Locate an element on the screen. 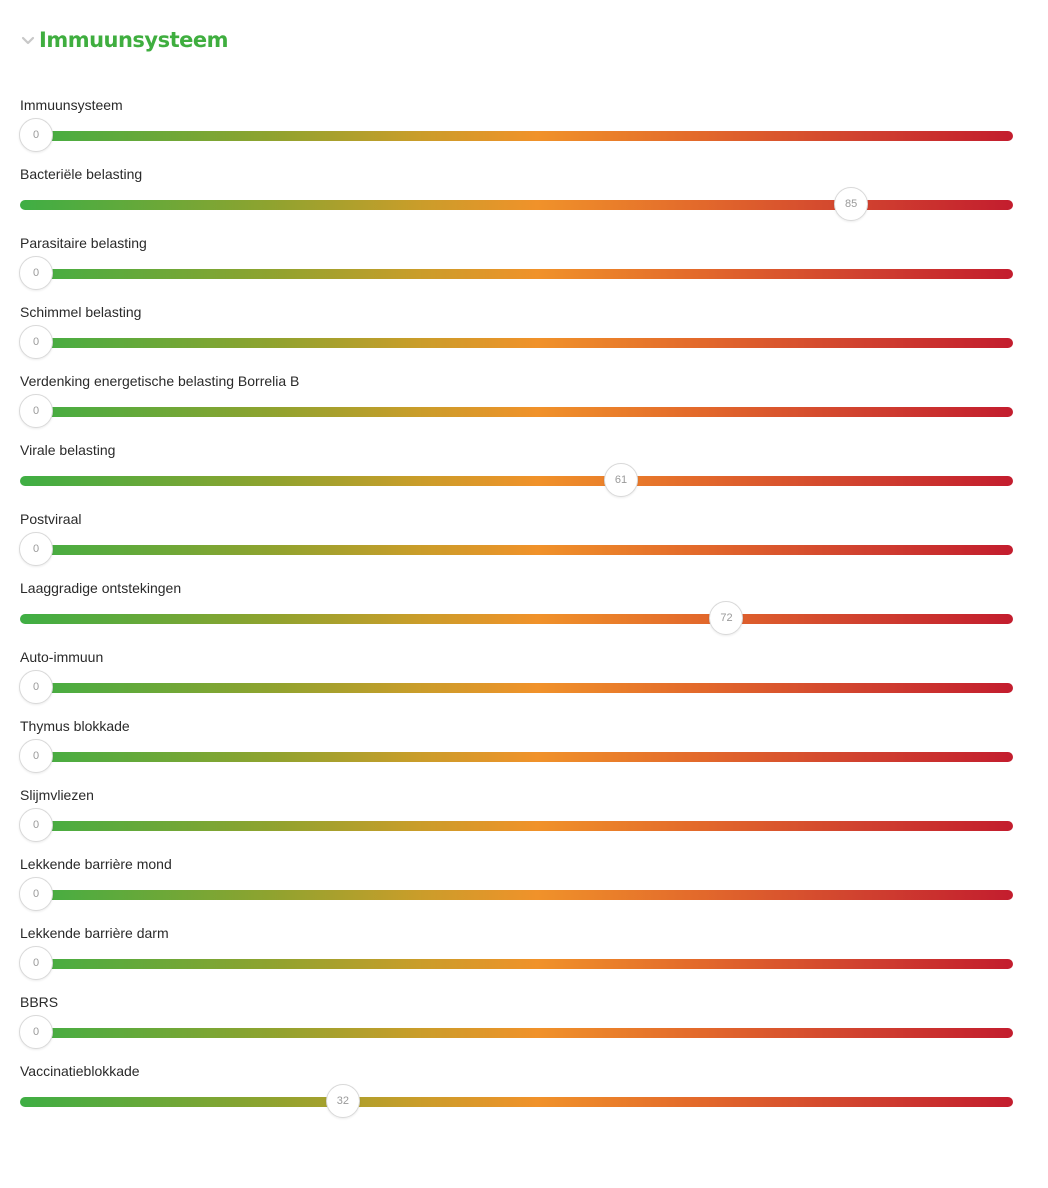 The width and height of the screenshot is (1048, 1188). chevron-down-icon is located at coordinates (28, 41).